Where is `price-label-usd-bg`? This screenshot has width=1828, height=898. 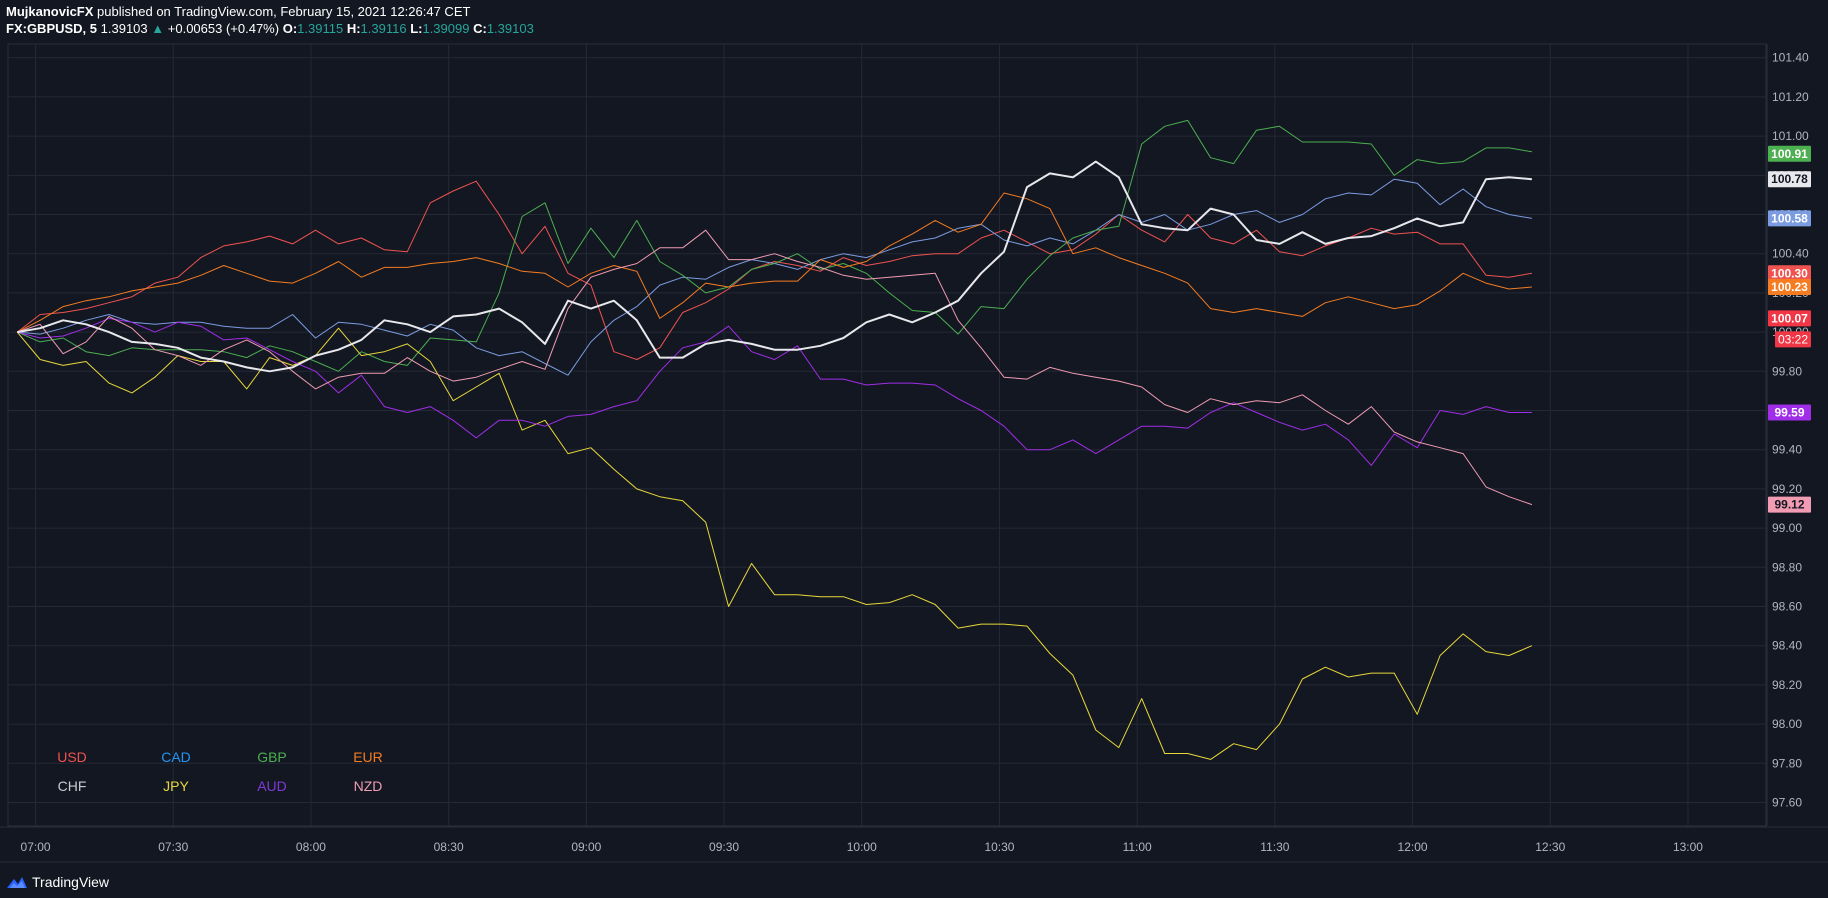 price-label-usd-bg is located at coordinates (1789, 273).